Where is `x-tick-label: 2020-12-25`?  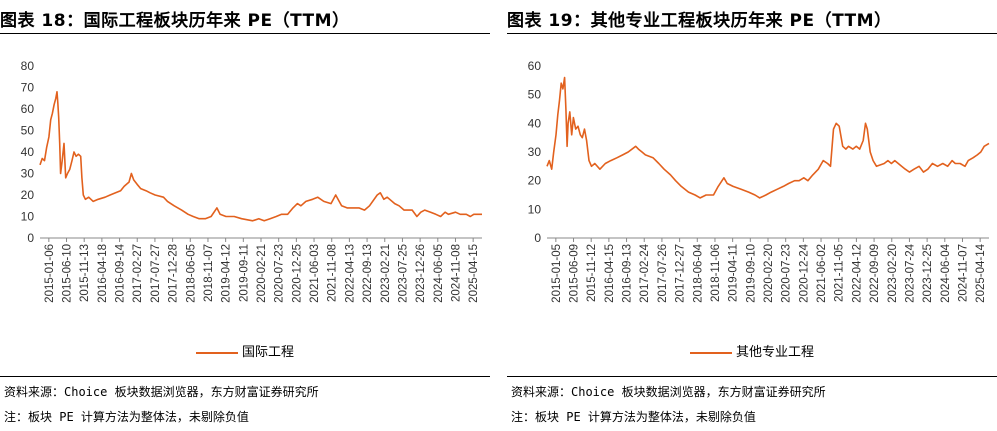 x-tick-label: 2020-12-25 is located at coordinates (297, 273).